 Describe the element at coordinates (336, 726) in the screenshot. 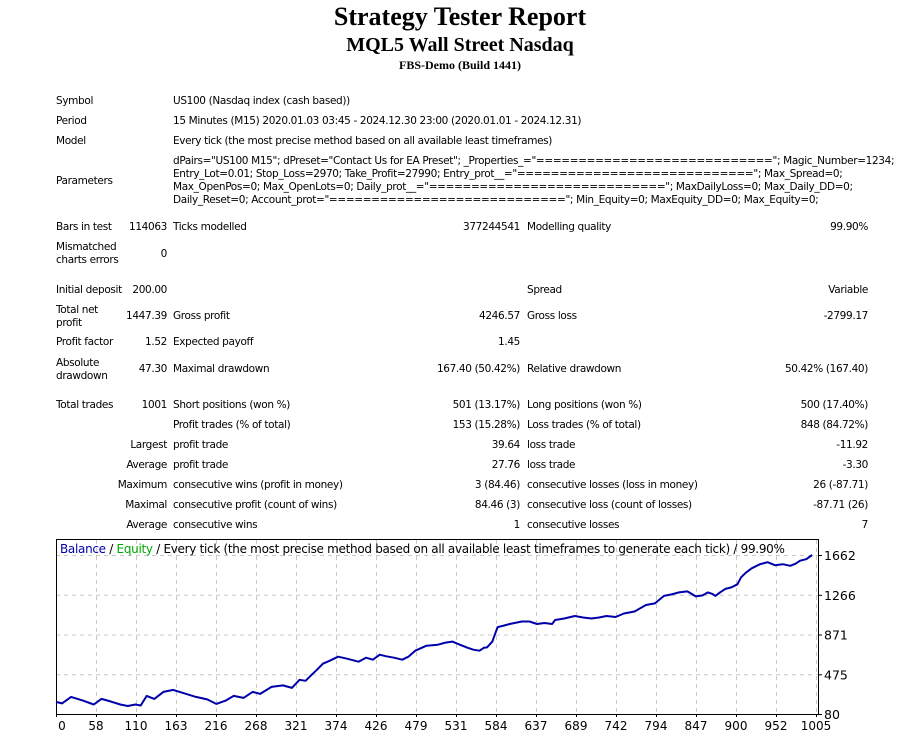

I see `x-tick-label: 374` at that location.